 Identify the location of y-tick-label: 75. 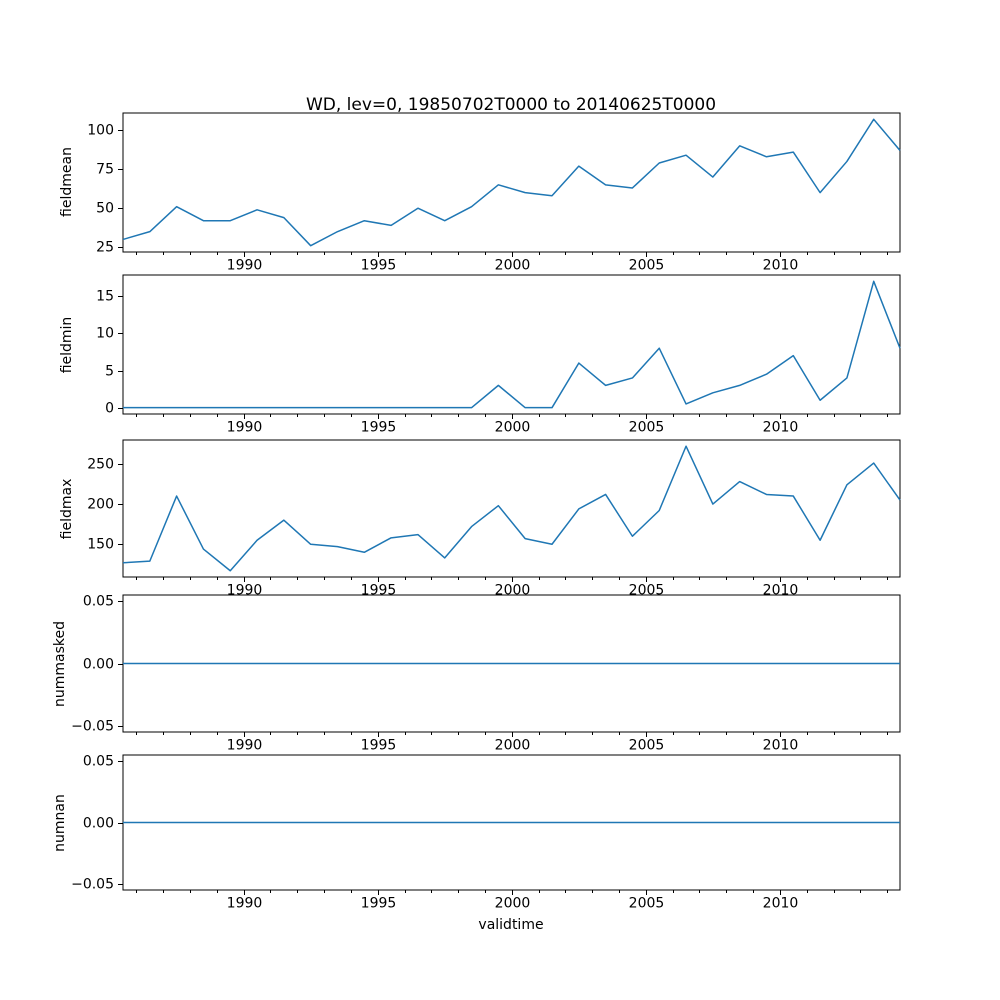
(105, 170).